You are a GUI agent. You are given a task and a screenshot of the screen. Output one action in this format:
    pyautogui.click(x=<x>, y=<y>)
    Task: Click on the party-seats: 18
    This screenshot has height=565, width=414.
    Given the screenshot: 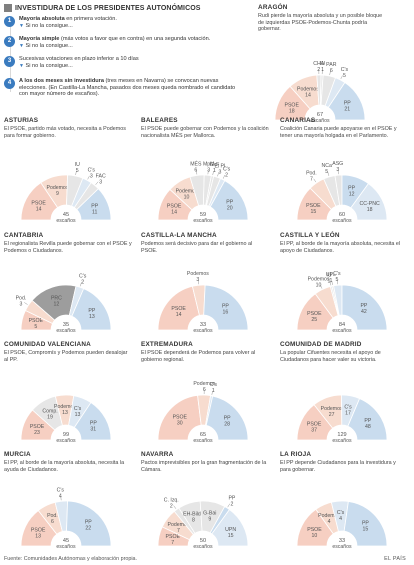 What is the action you would take?
    pyautogui.click(x=292, y=111)
    